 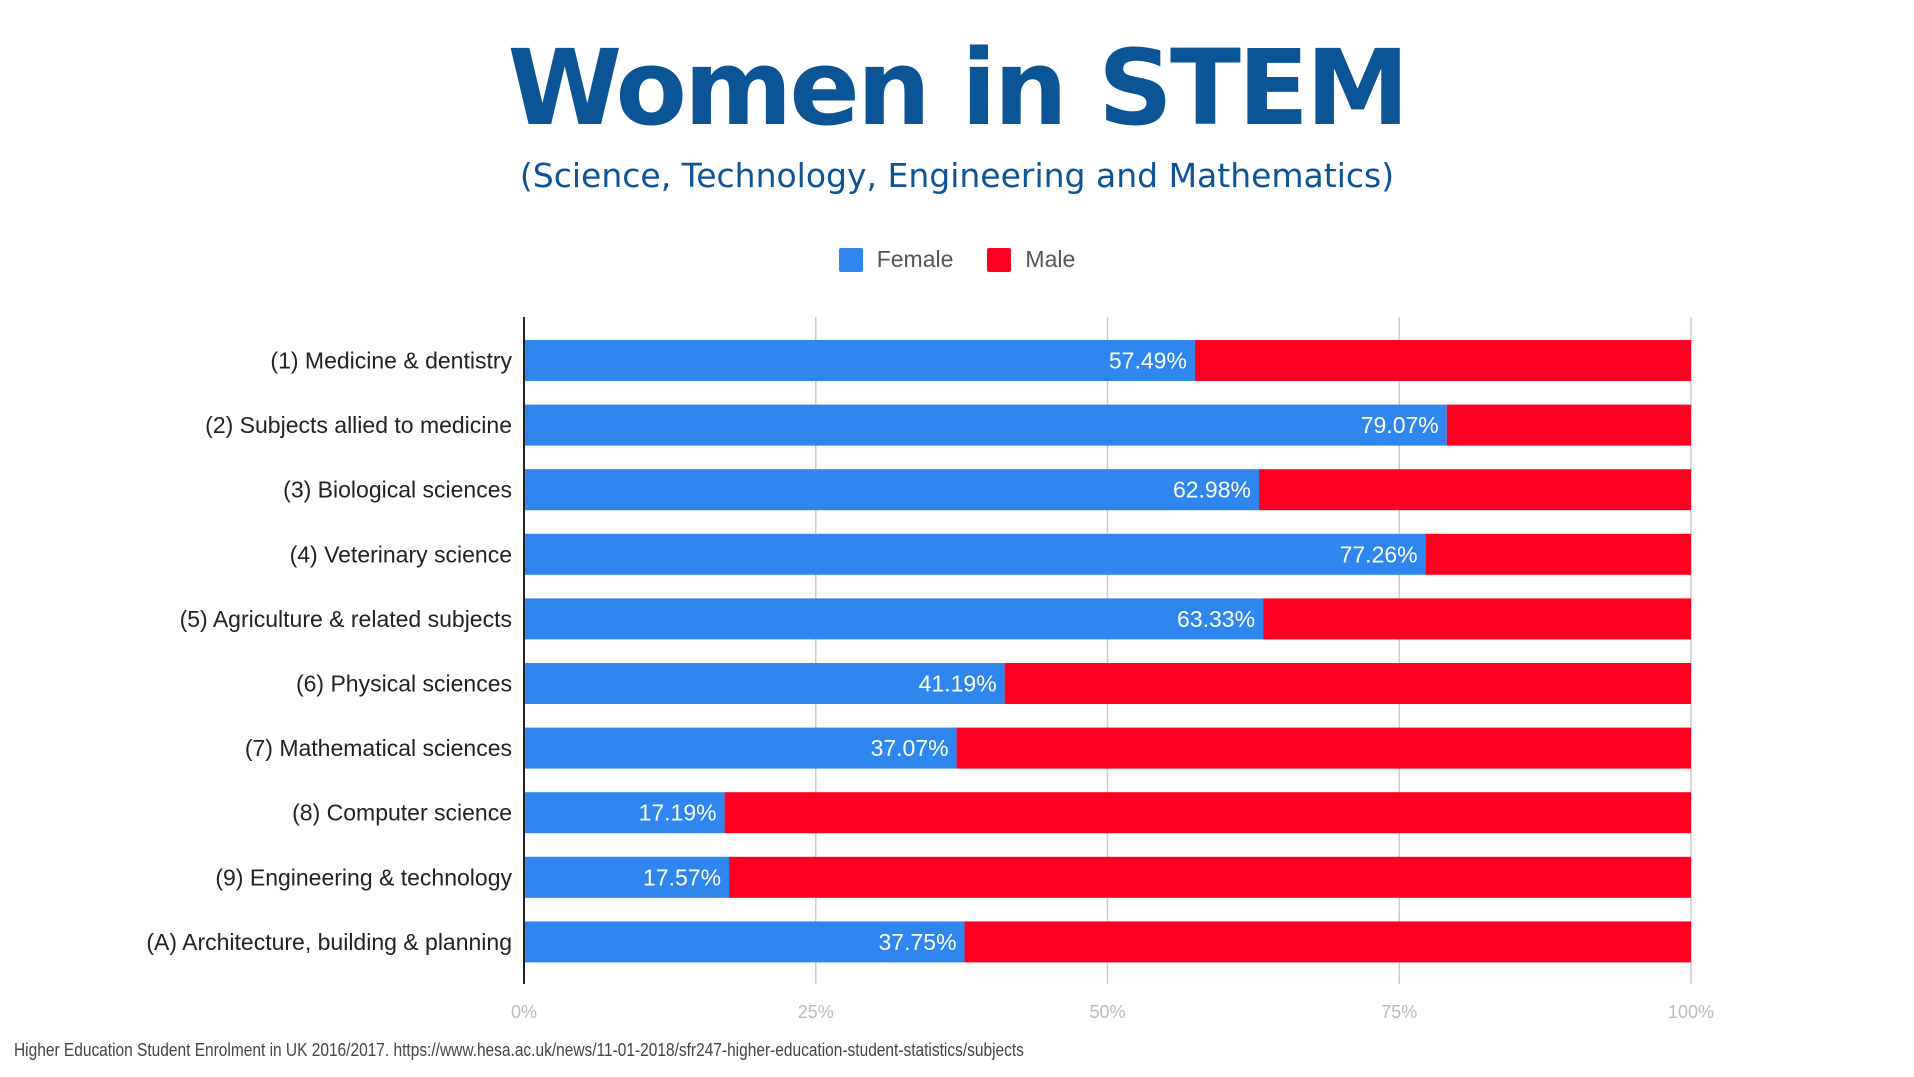 I want to click on category-label: (4) Veterinary science, so click(x=401, y=554).